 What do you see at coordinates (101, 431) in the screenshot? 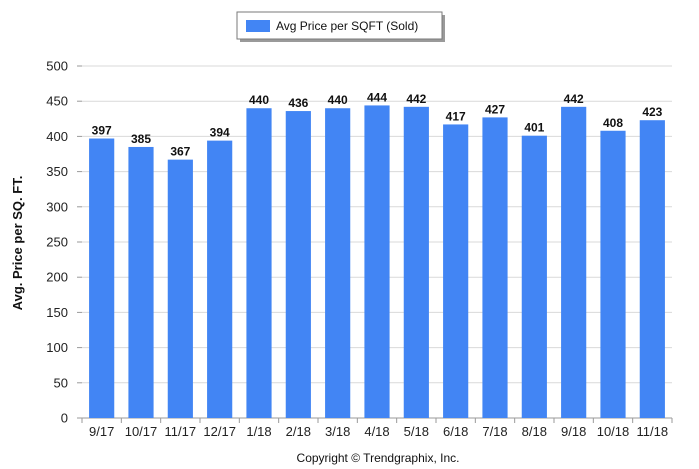
I see `x-tick-label: 9/17` at bounding box center [101, 431].